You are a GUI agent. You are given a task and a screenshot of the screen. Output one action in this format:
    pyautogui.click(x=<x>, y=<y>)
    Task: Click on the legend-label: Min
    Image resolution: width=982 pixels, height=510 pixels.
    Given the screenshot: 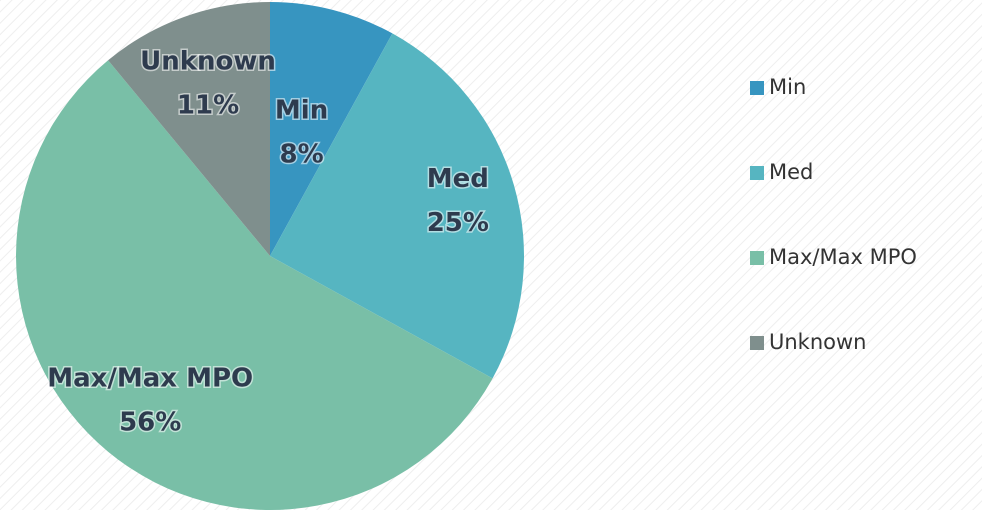 What is the action you would take?
    pyautogui.click(x=787, y=87)
    